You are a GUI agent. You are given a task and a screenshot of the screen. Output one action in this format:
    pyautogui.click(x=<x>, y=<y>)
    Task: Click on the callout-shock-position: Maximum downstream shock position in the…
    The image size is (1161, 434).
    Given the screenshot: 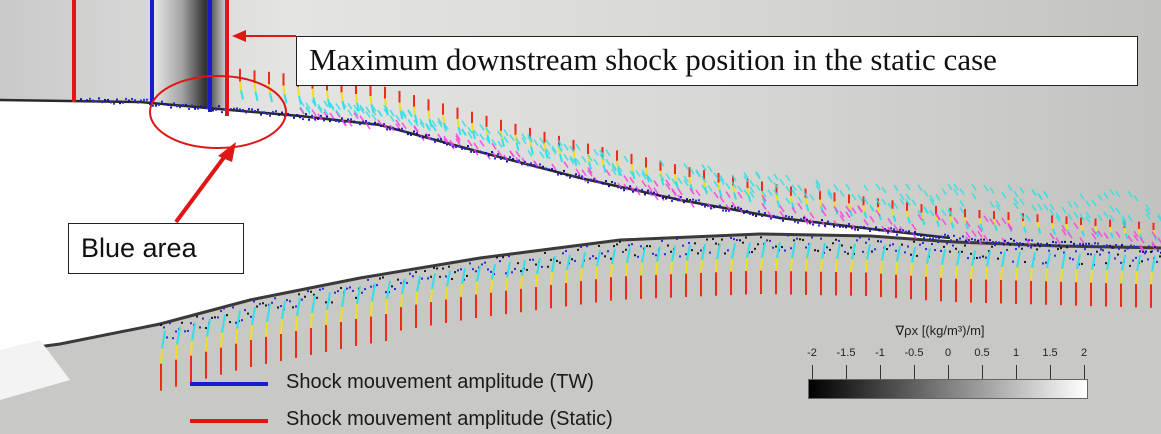 What is the action you would take?
    pyautogui.click(x=717, y=61)
    